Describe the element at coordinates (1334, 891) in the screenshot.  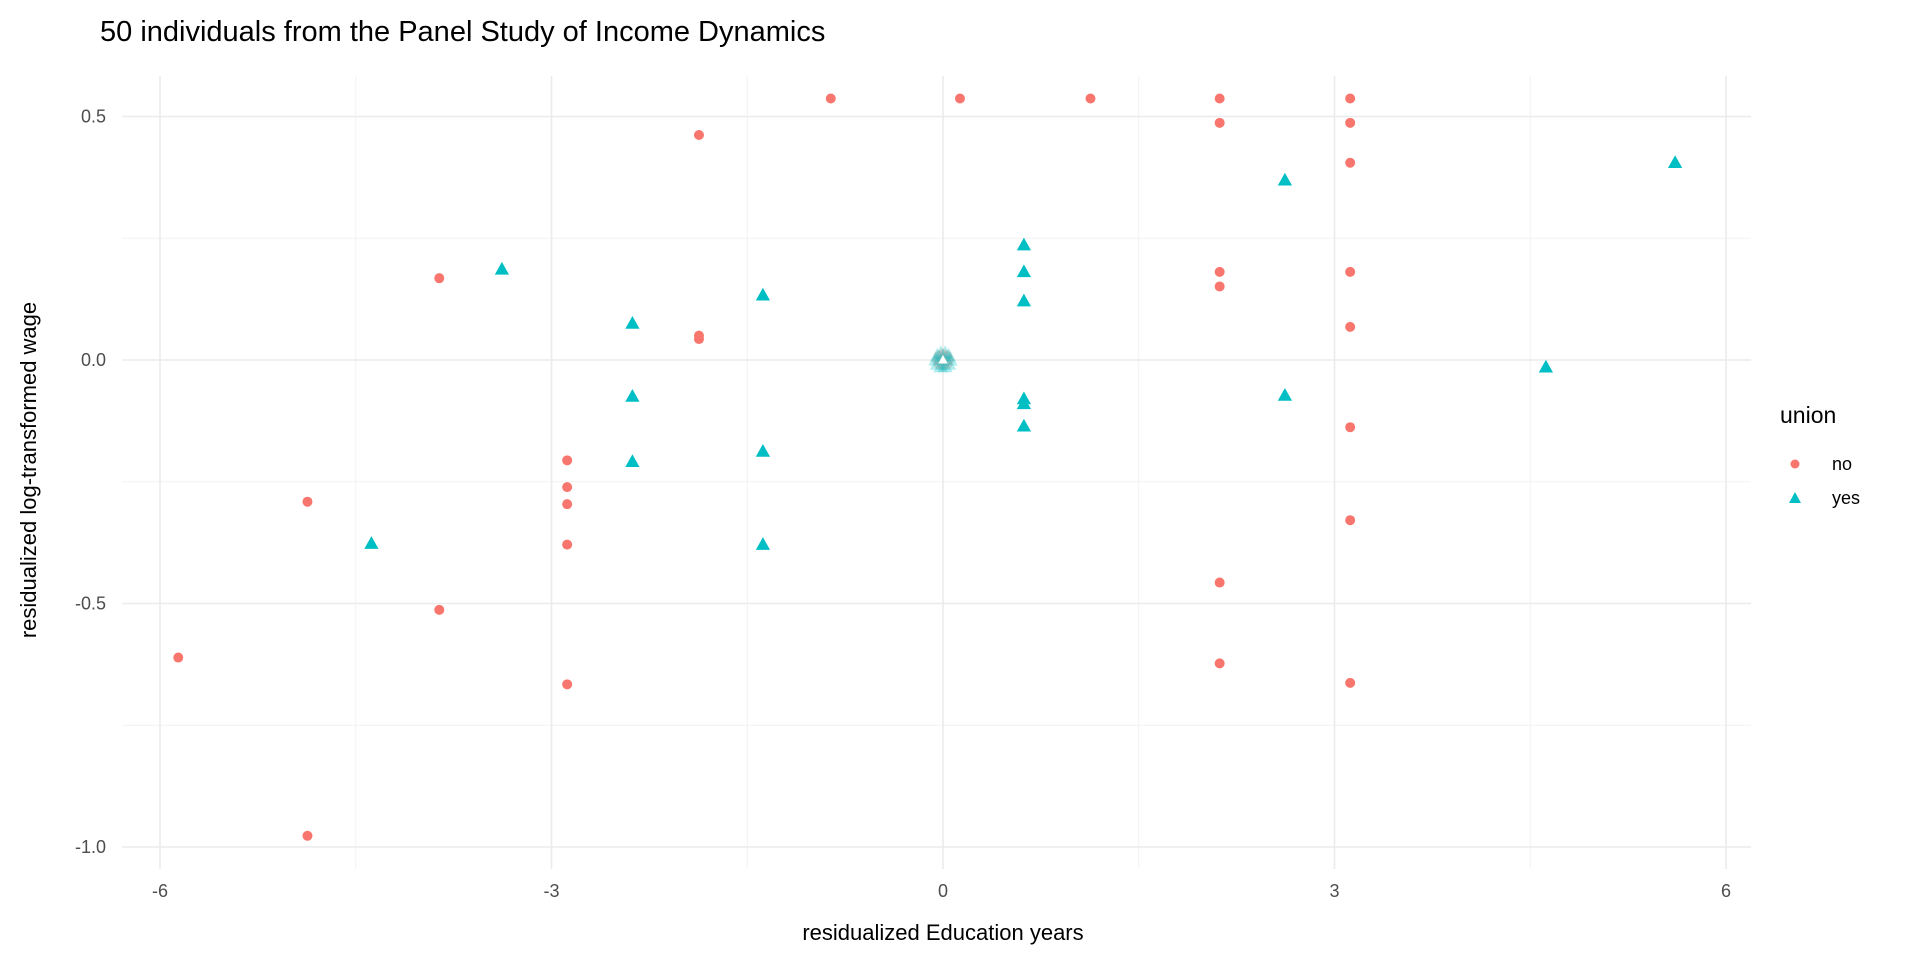
I see `x-tick-label: 3` at that location.